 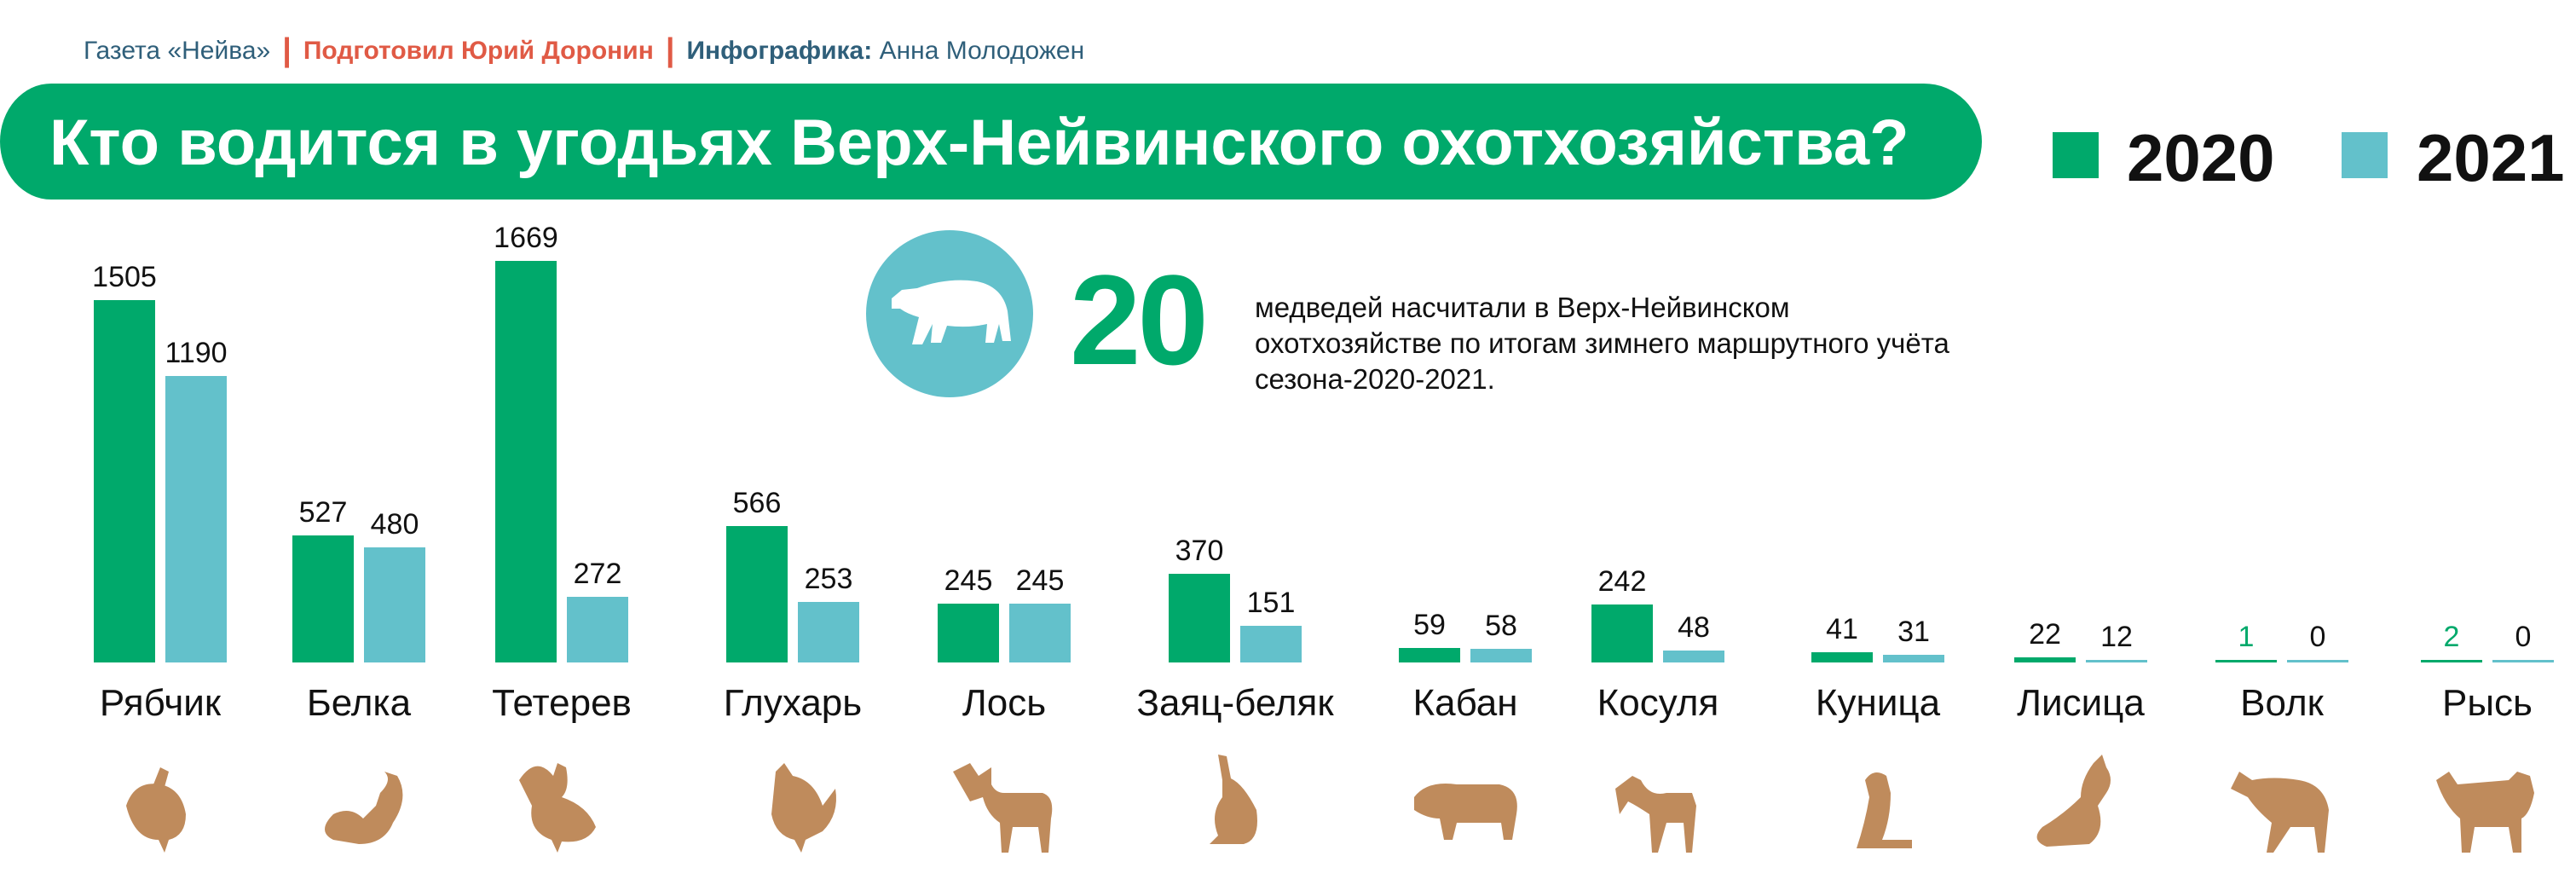 What do you see at coordinates (779, 50) in the screenshot?
I see `infographic-label: Инфографика:` at bounding box center [779, 50].